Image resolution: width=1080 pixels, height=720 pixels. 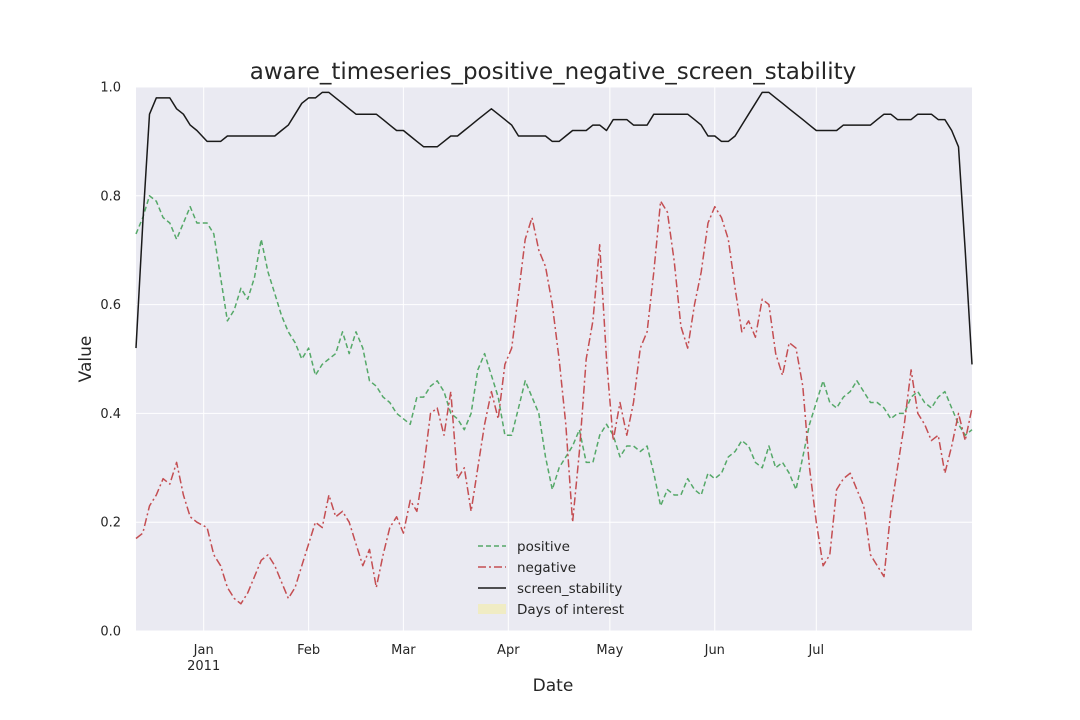 I want to click on x-tick-sublabel: 2011, so click(x=203, y=666).